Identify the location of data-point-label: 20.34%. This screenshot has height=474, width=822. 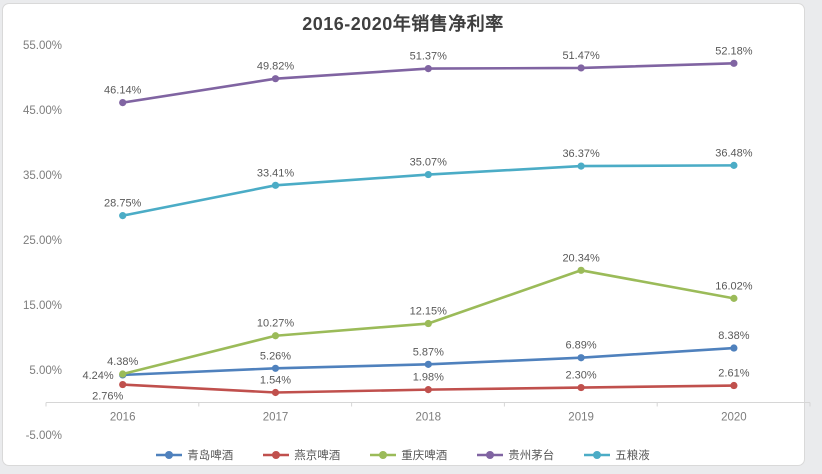
(581, 258).